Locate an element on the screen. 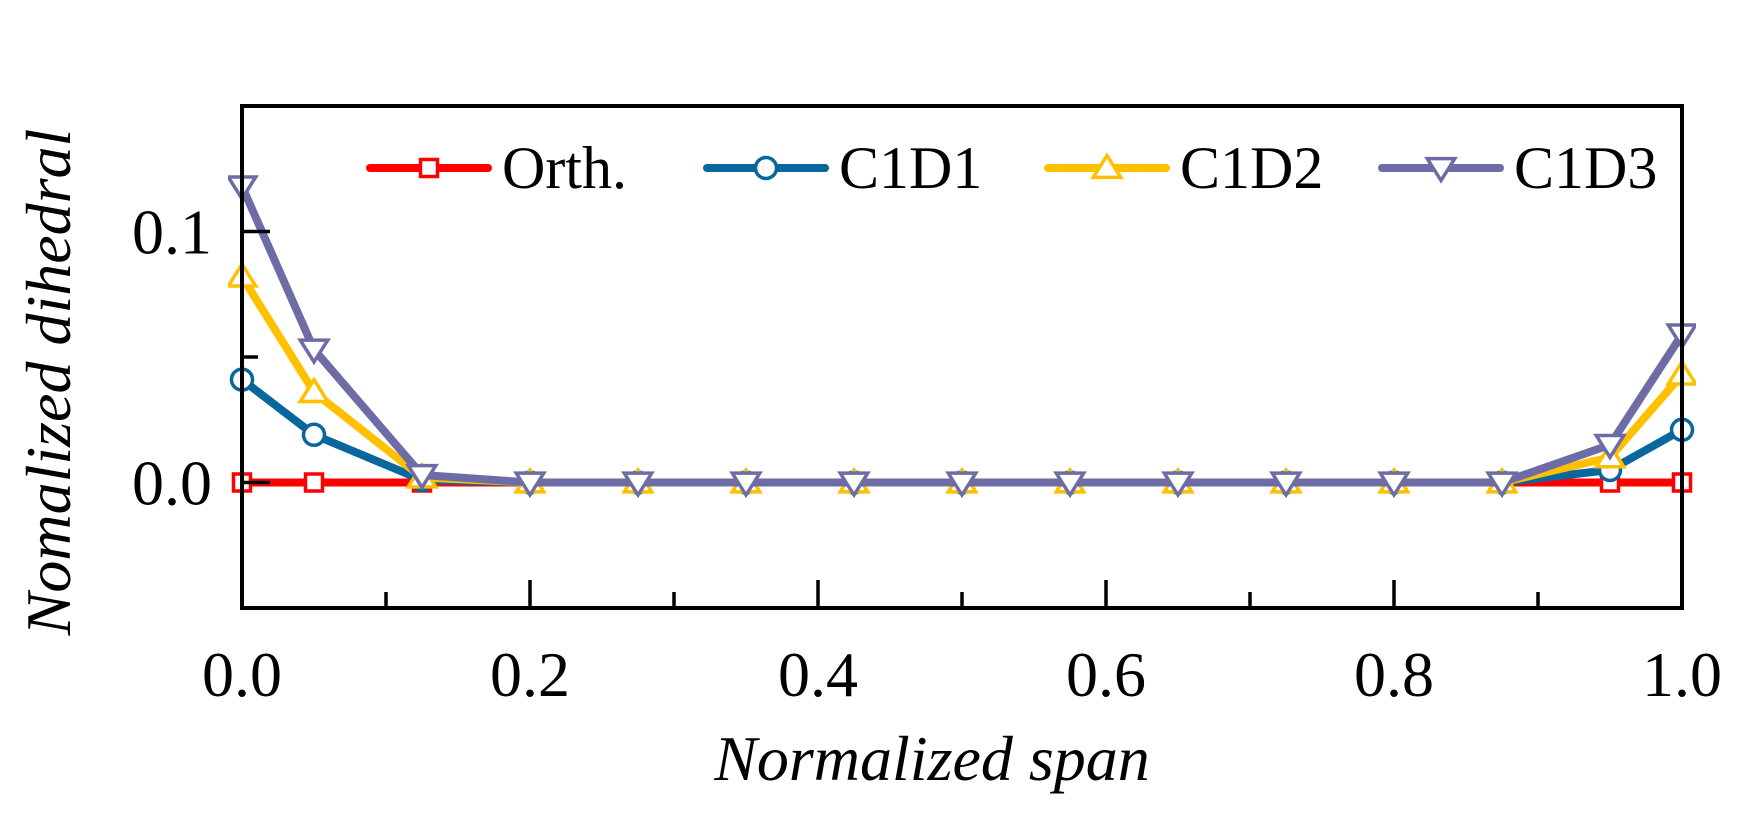 The image size is (1742, 813). x-tick-label: 0.6 is located at coordinates (1106, 674).